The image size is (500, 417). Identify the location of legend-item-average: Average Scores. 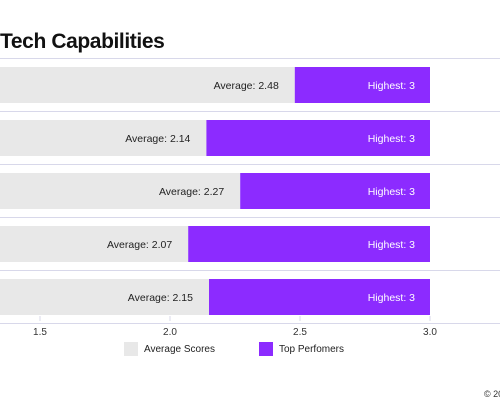
(169, 349).